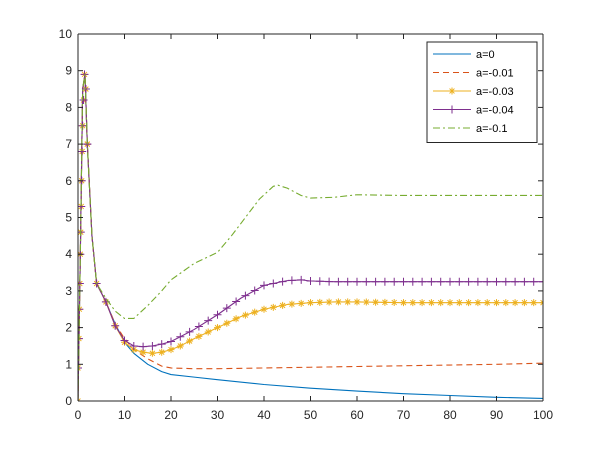 The height and width of the screenshot is (450, 599). What do you see at coordinates (264, 415) in the screenshot?
I see `x-tick-label: 40` at bounding box center [264, 415].